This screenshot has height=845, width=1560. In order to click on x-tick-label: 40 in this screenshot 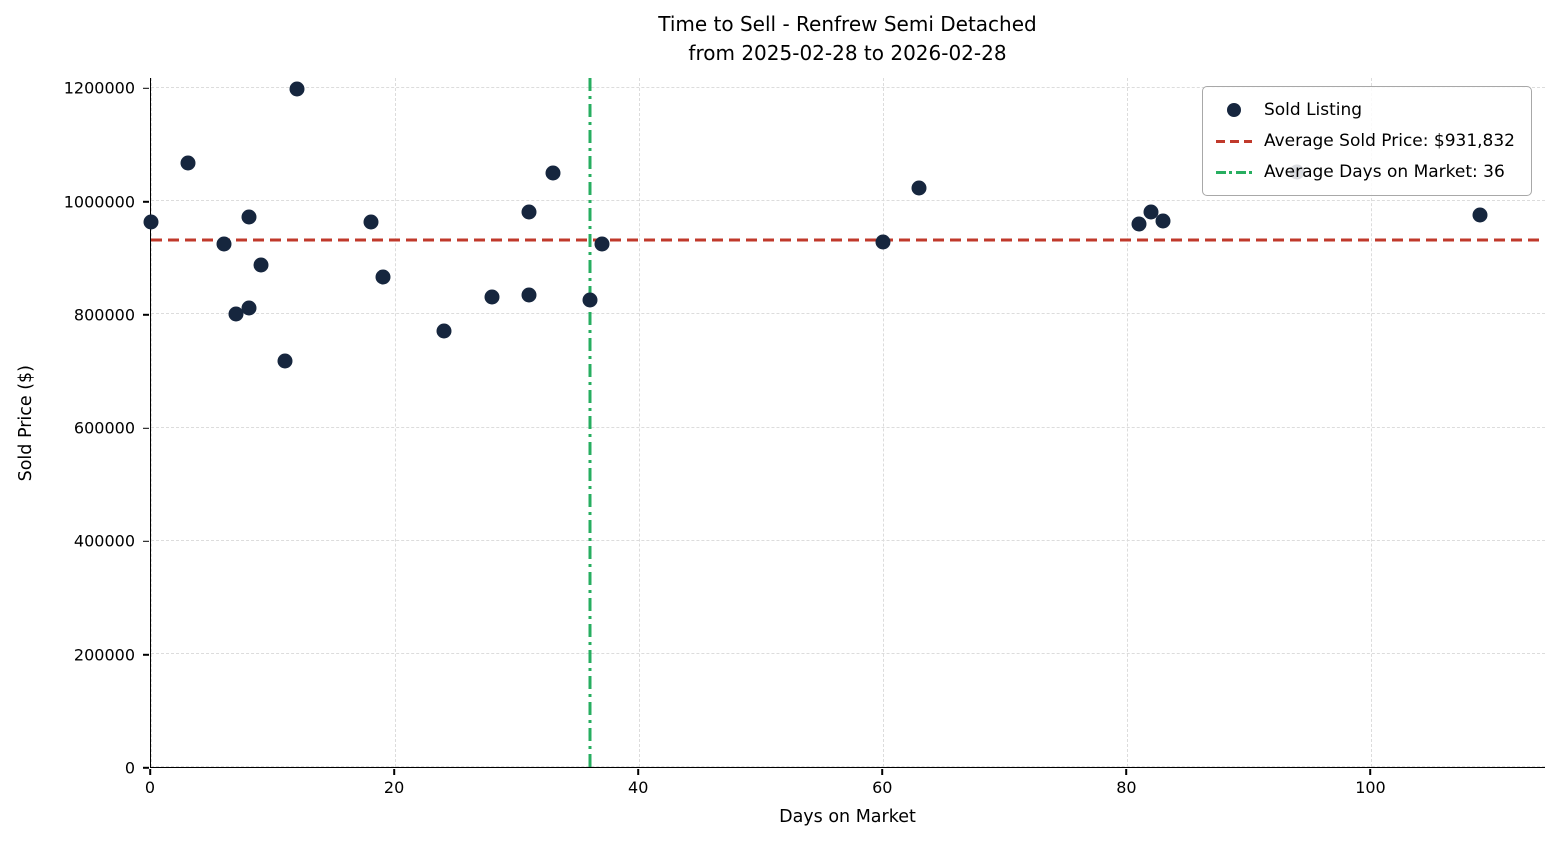, I will do `click(638, 787)`.